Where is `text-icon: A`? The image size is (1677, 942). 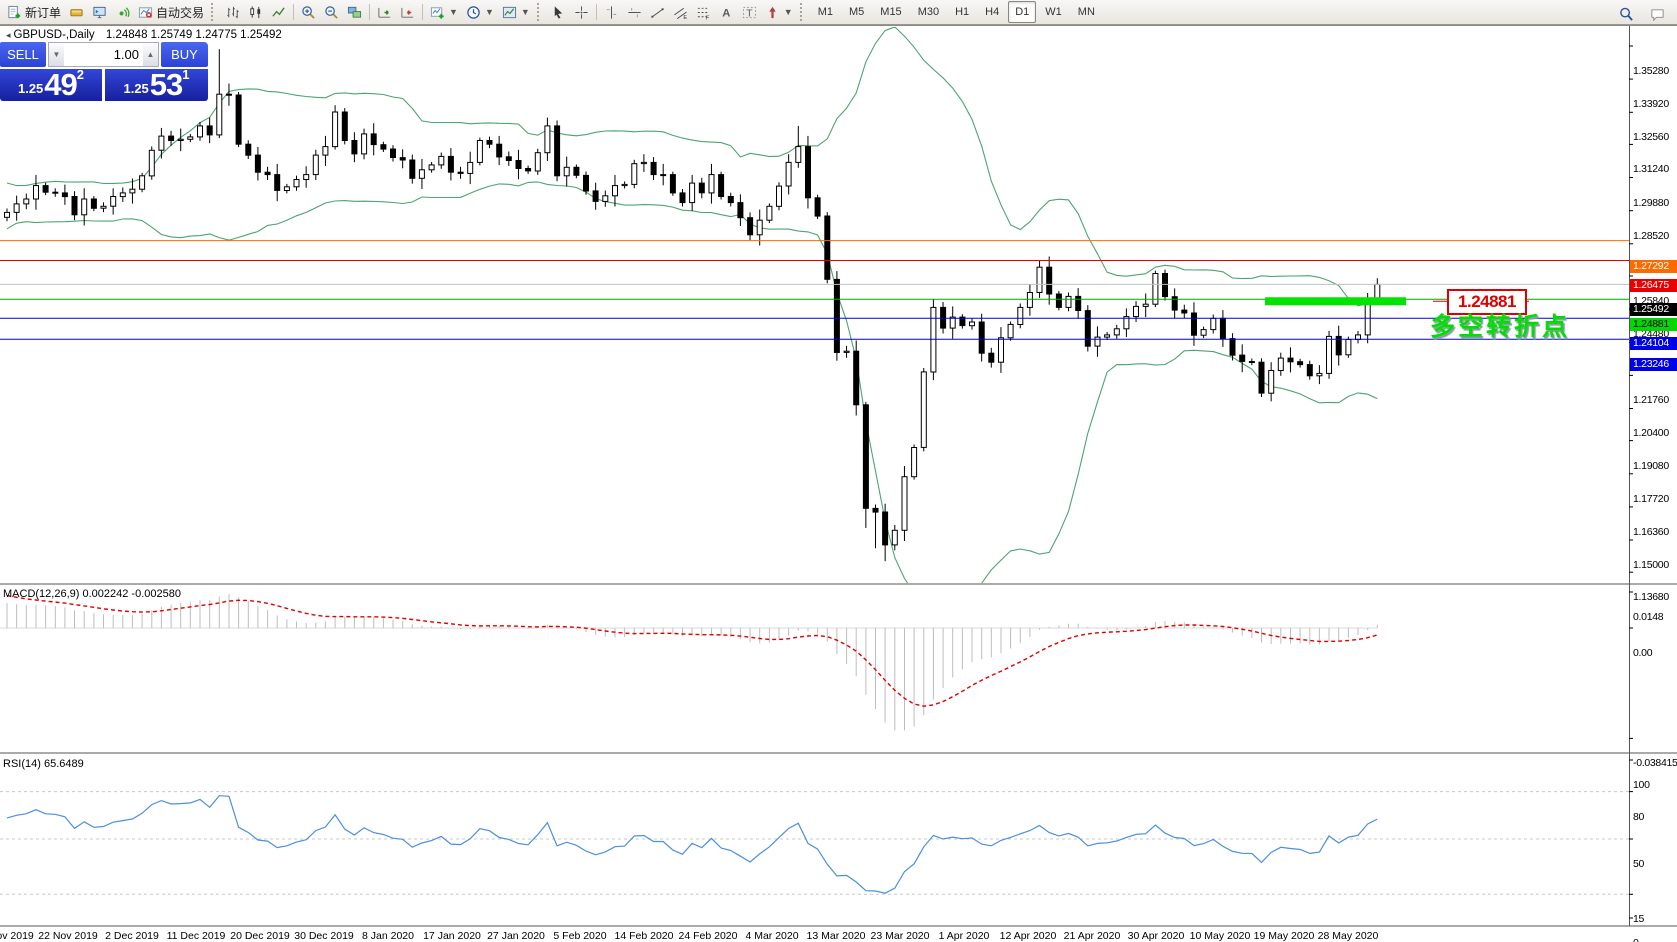
text-icon: A is located at coordinates (726, 12).